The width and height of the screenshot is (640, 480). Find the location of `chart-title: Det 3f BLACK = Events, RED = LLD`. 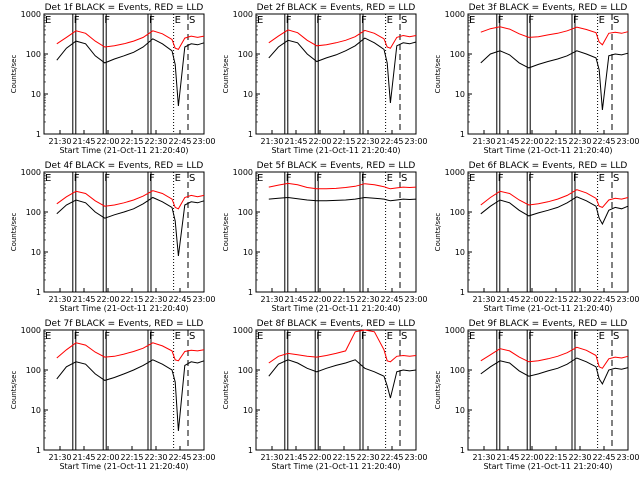

chart-title: Det 3f BLACK = Events, RED = LLD is located at coordinates (548, 8).